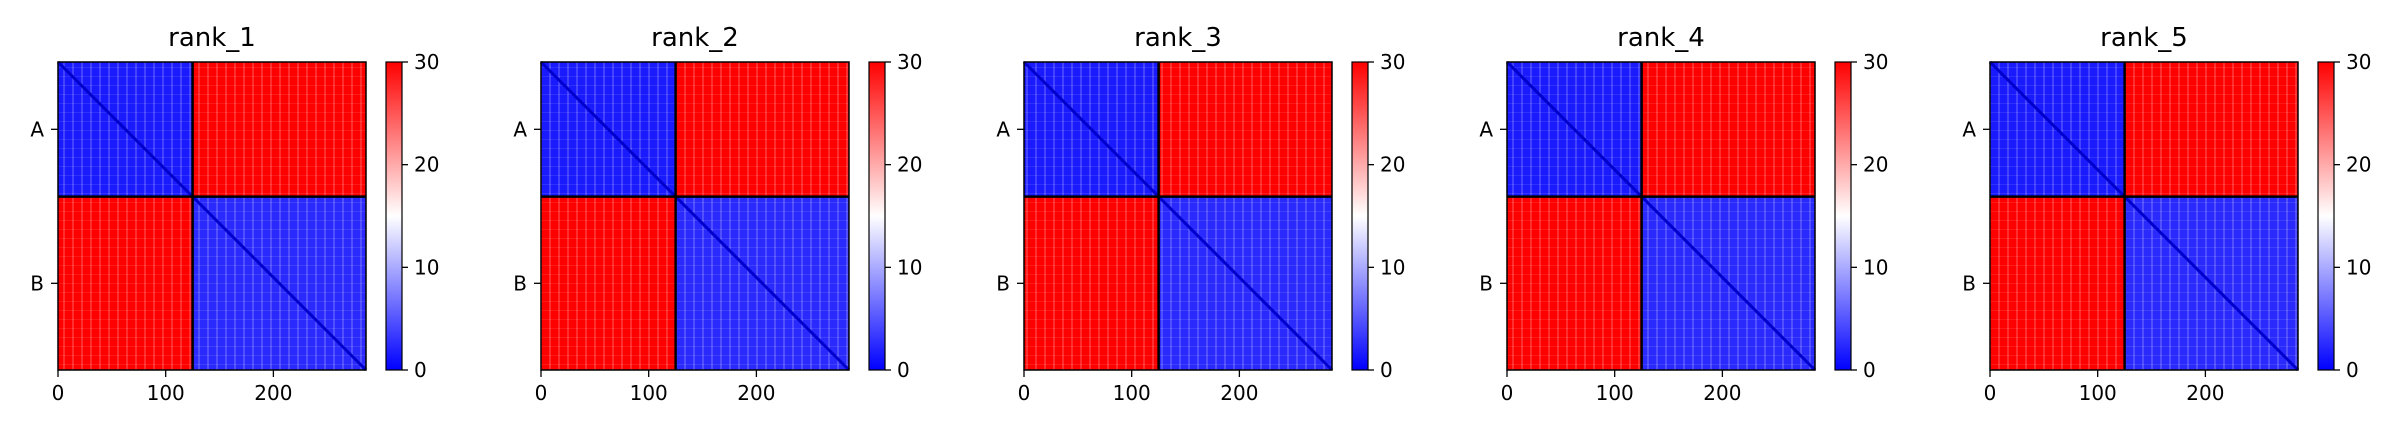 This screenshot has width=2401, height=438. I want to click on heatmap-panel-3: rank_3 0 100 200 A B 0 10 20 30, so click(1200, 214).